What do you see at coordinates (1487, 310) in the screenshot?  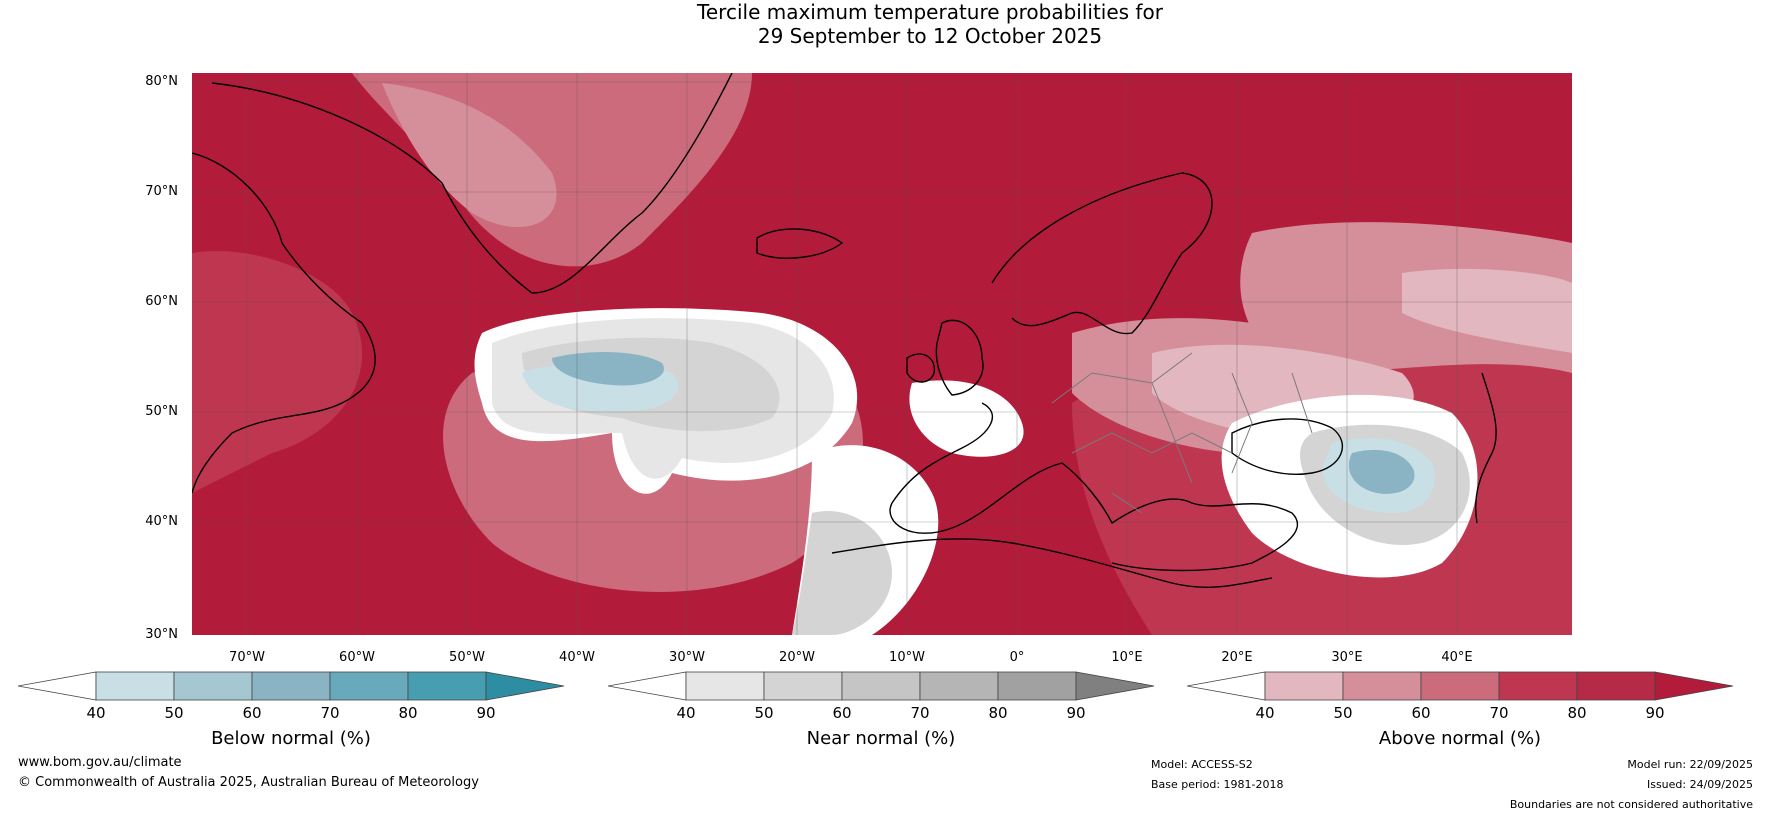 I see `region-above-50-west-russia` at bounding box center [1487, 310].